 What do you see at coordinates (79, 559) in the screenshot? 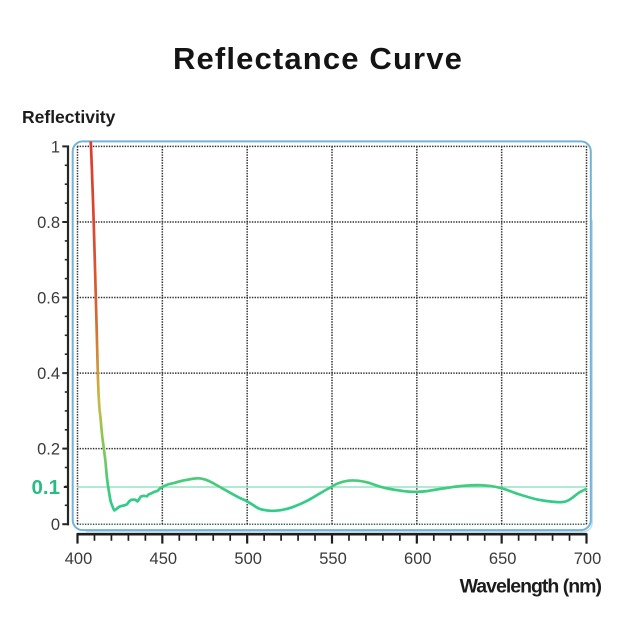
I see `svg-text: 400` at bounding box center [79, 559].